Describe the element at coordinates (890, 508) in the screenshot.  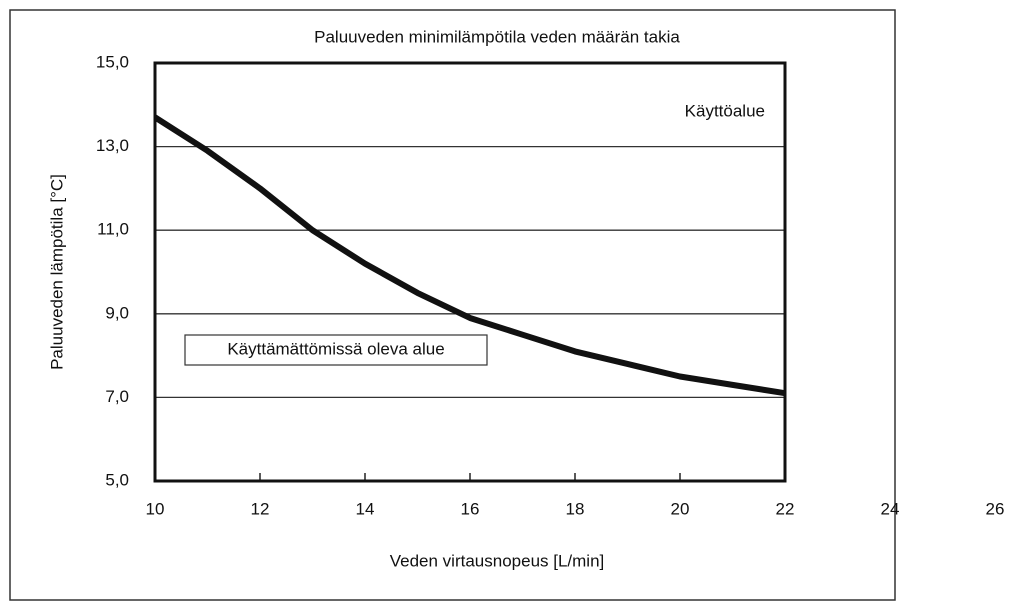
I see `x-tick-label: 24` at that location.